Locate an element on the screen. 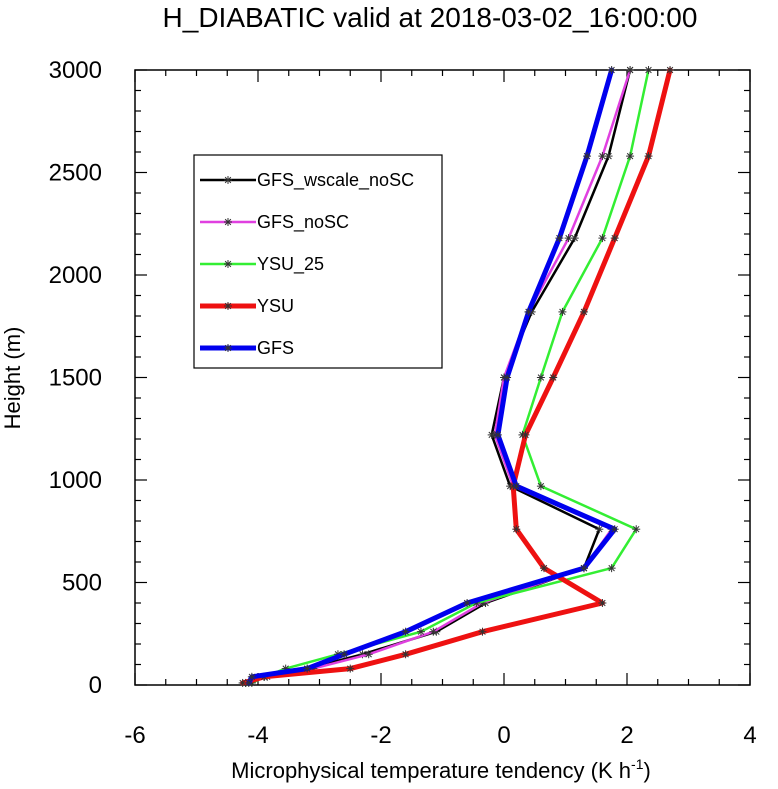 This screenshot has width=778, height=789. x-axis-label-main: Microphysical temperature tendency (K h is located at coordinates (431, 770).